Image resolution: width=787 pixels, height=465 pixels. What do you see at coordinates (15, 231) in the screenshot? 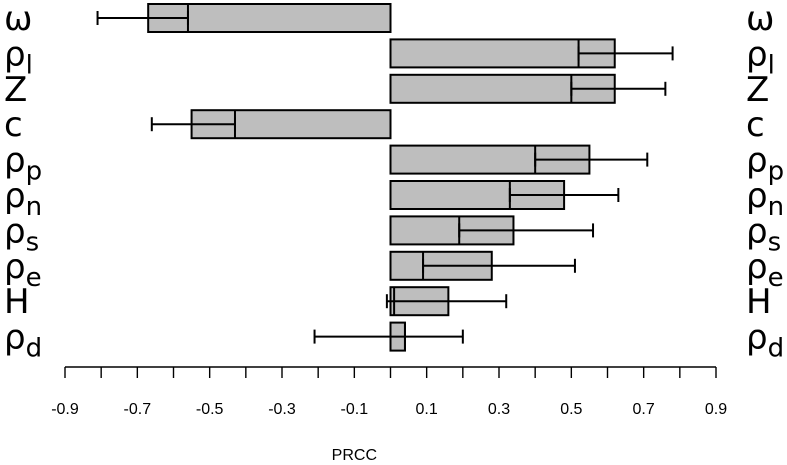
I see `left-label-base-6: ρ` at bounding box center [15, 231].